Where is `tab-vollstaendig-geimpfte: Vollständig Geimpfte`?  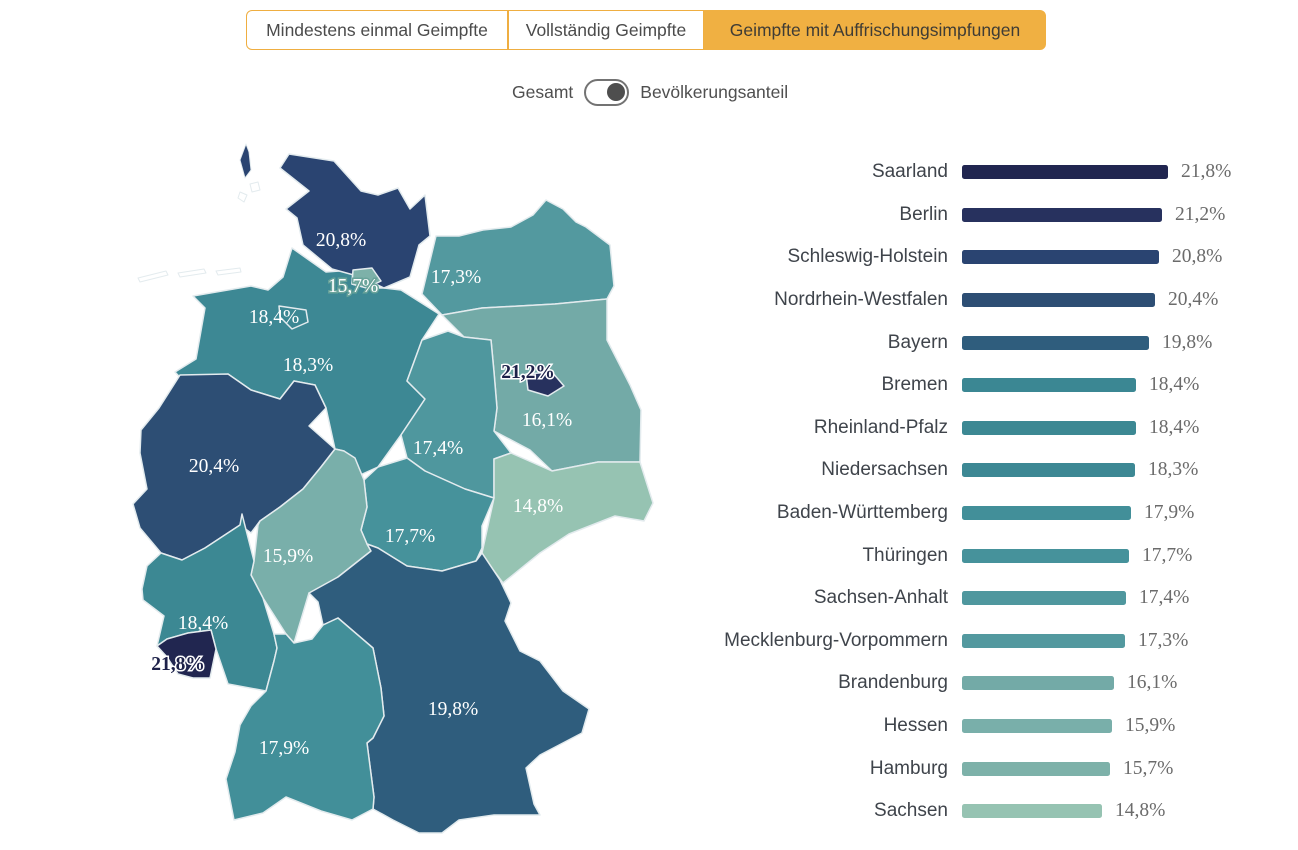
tab-vollstaendig-geimpfte: Vollständig Geimpfte is located at coordinates (606, 30).